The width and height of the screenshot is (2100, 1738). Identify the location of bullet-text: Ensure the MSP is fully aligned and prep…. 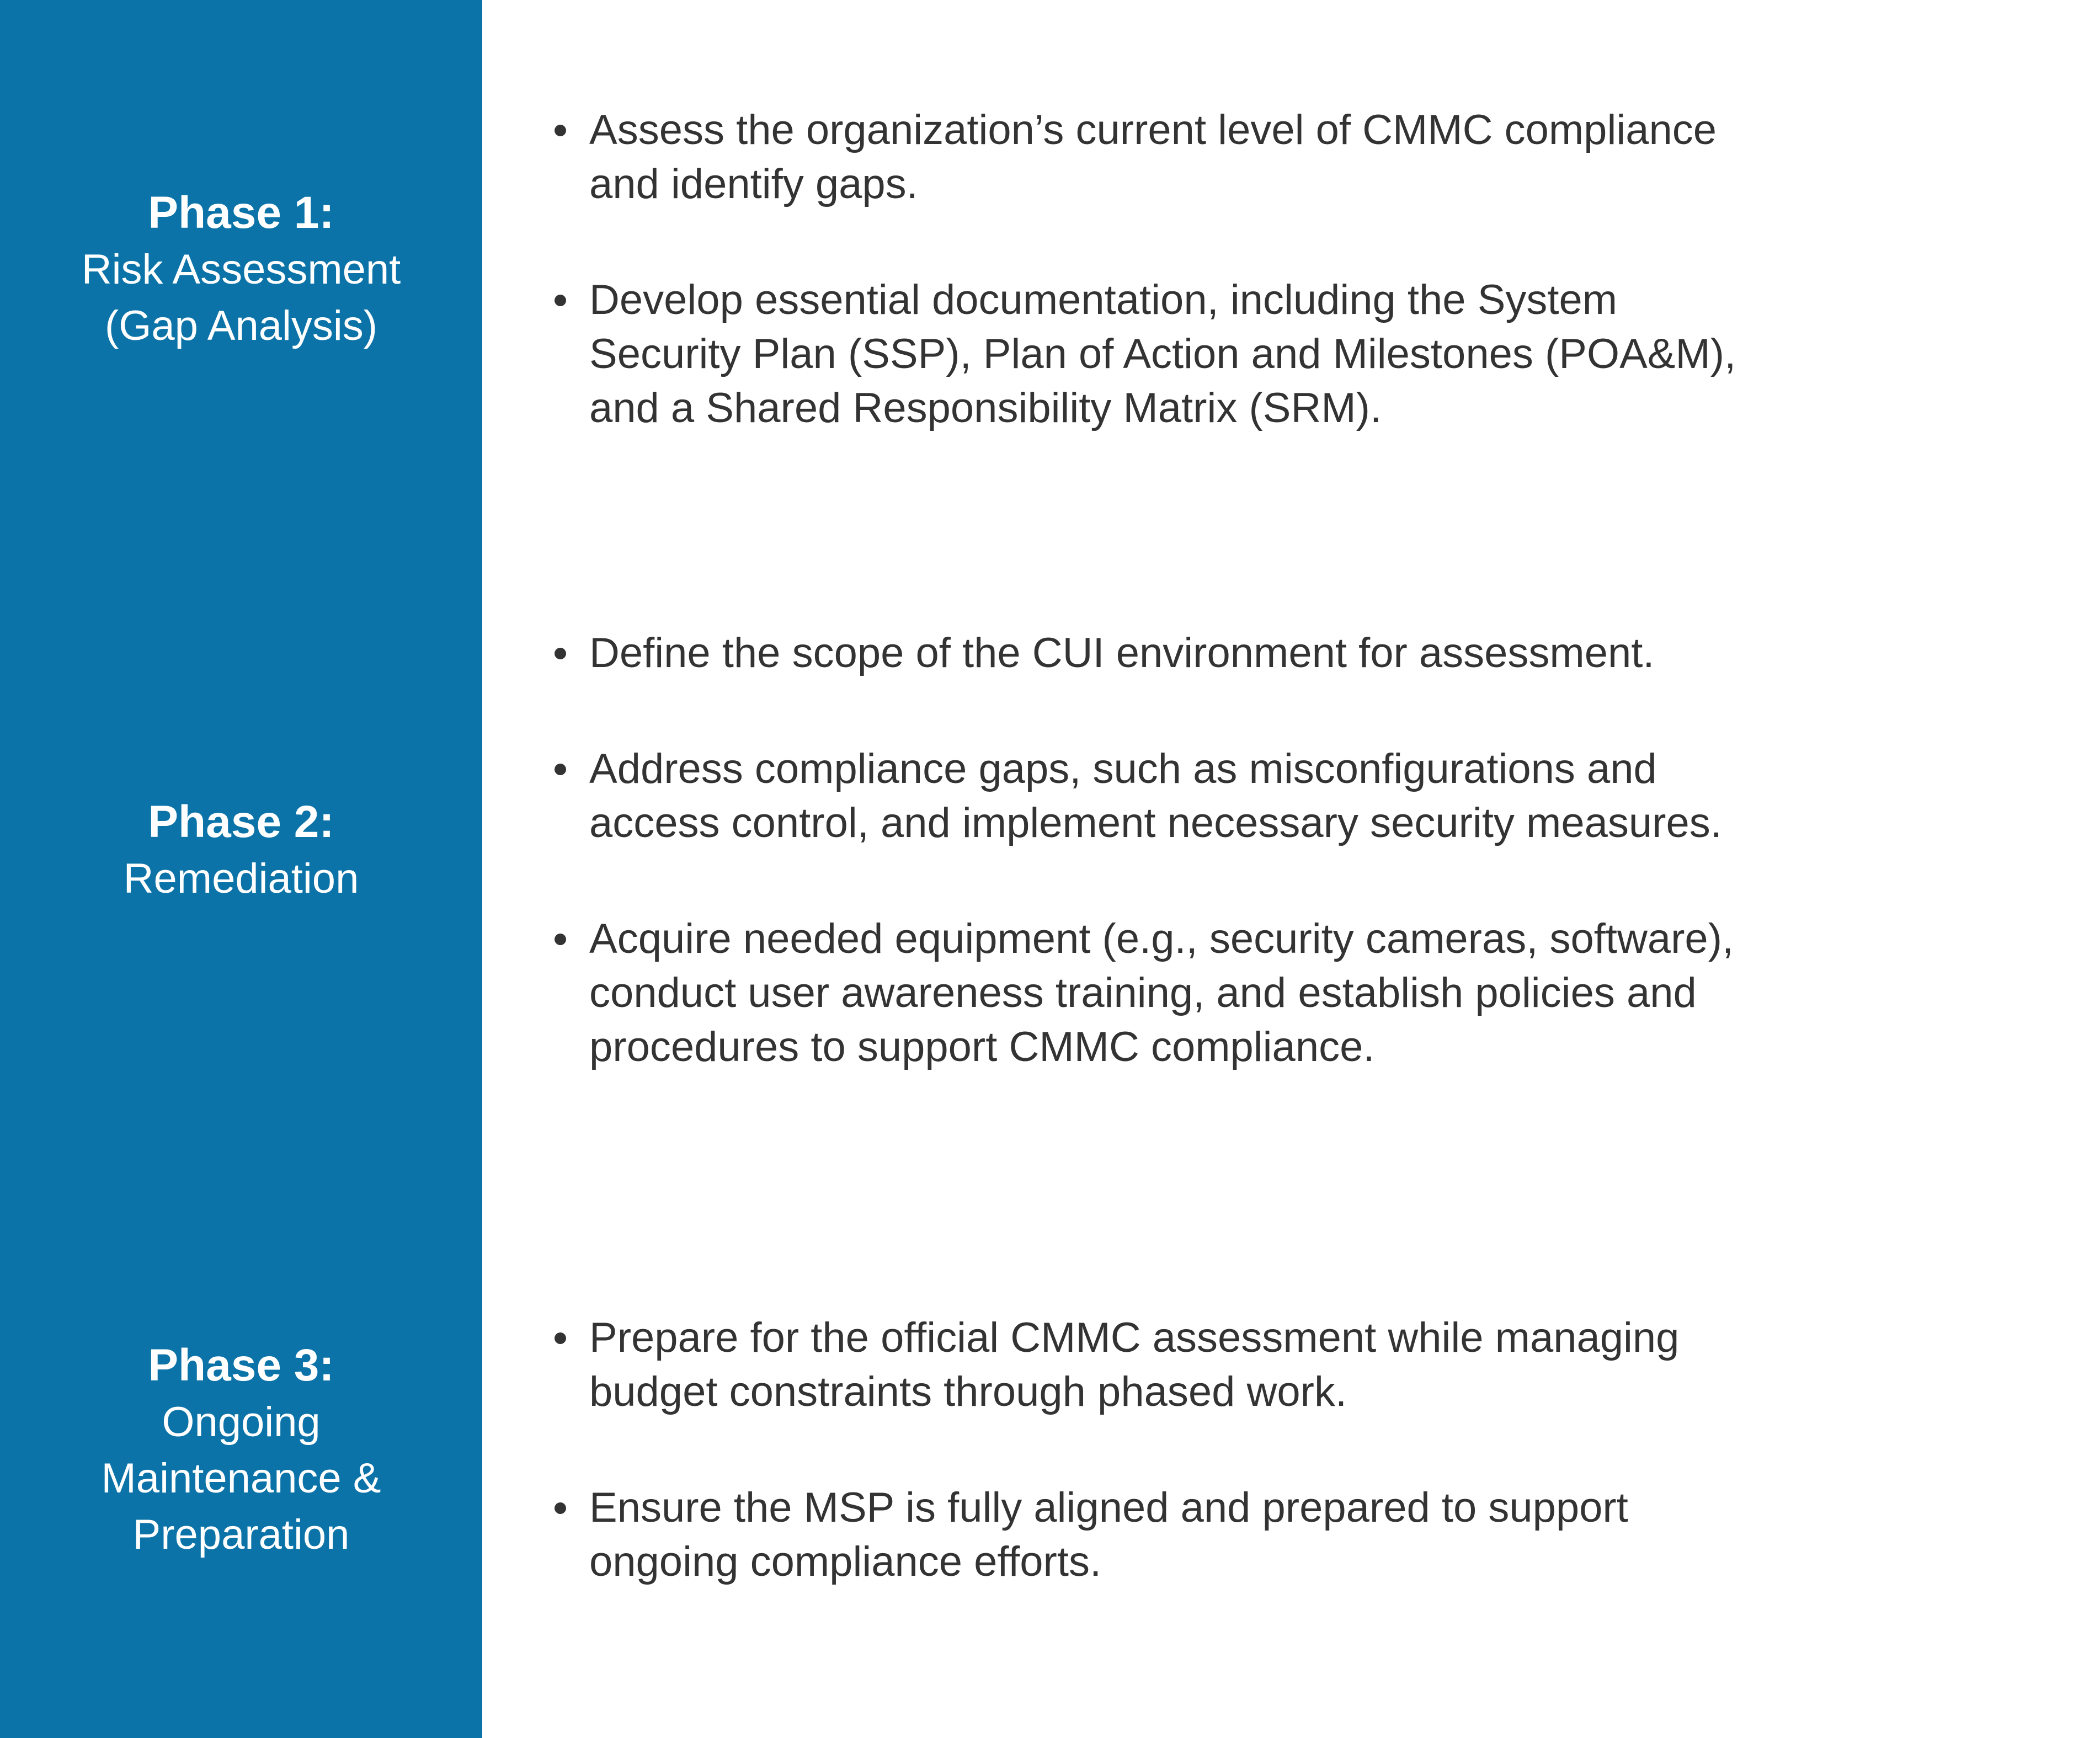
(1108, 1535).